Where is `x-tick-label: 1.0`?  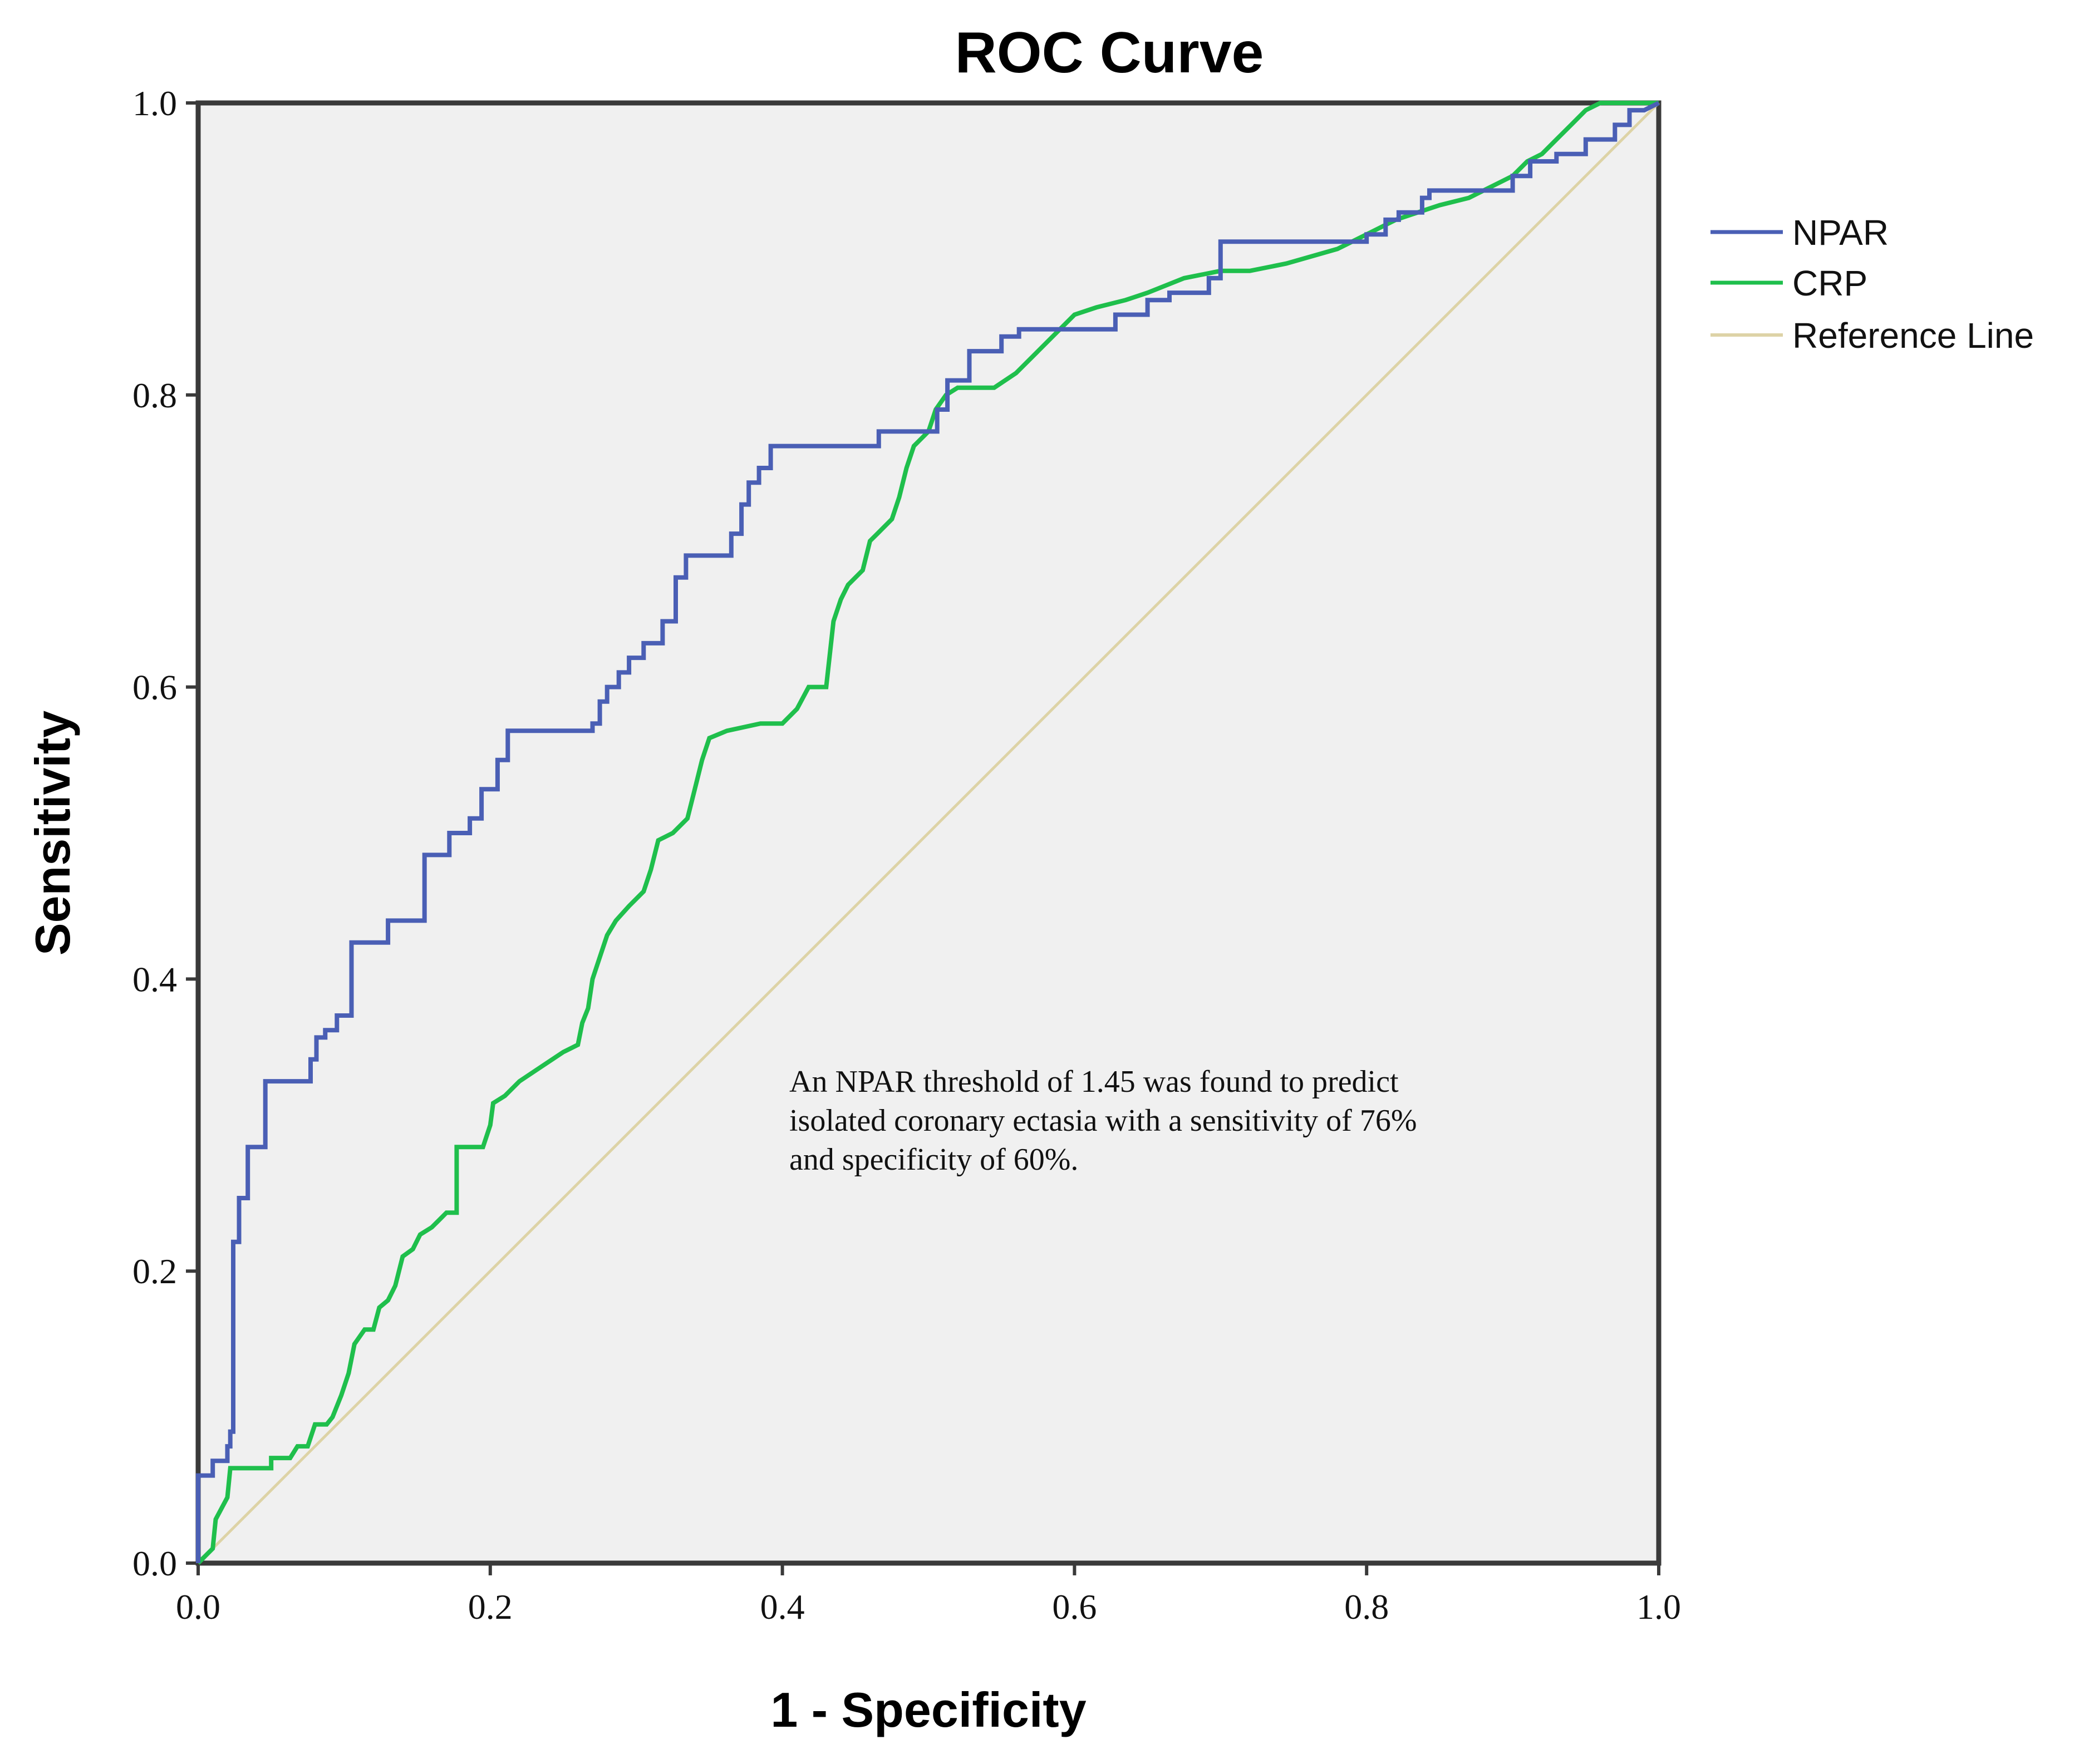
x-tick-label: 1.0 is located at coordinates (1658, 1607).